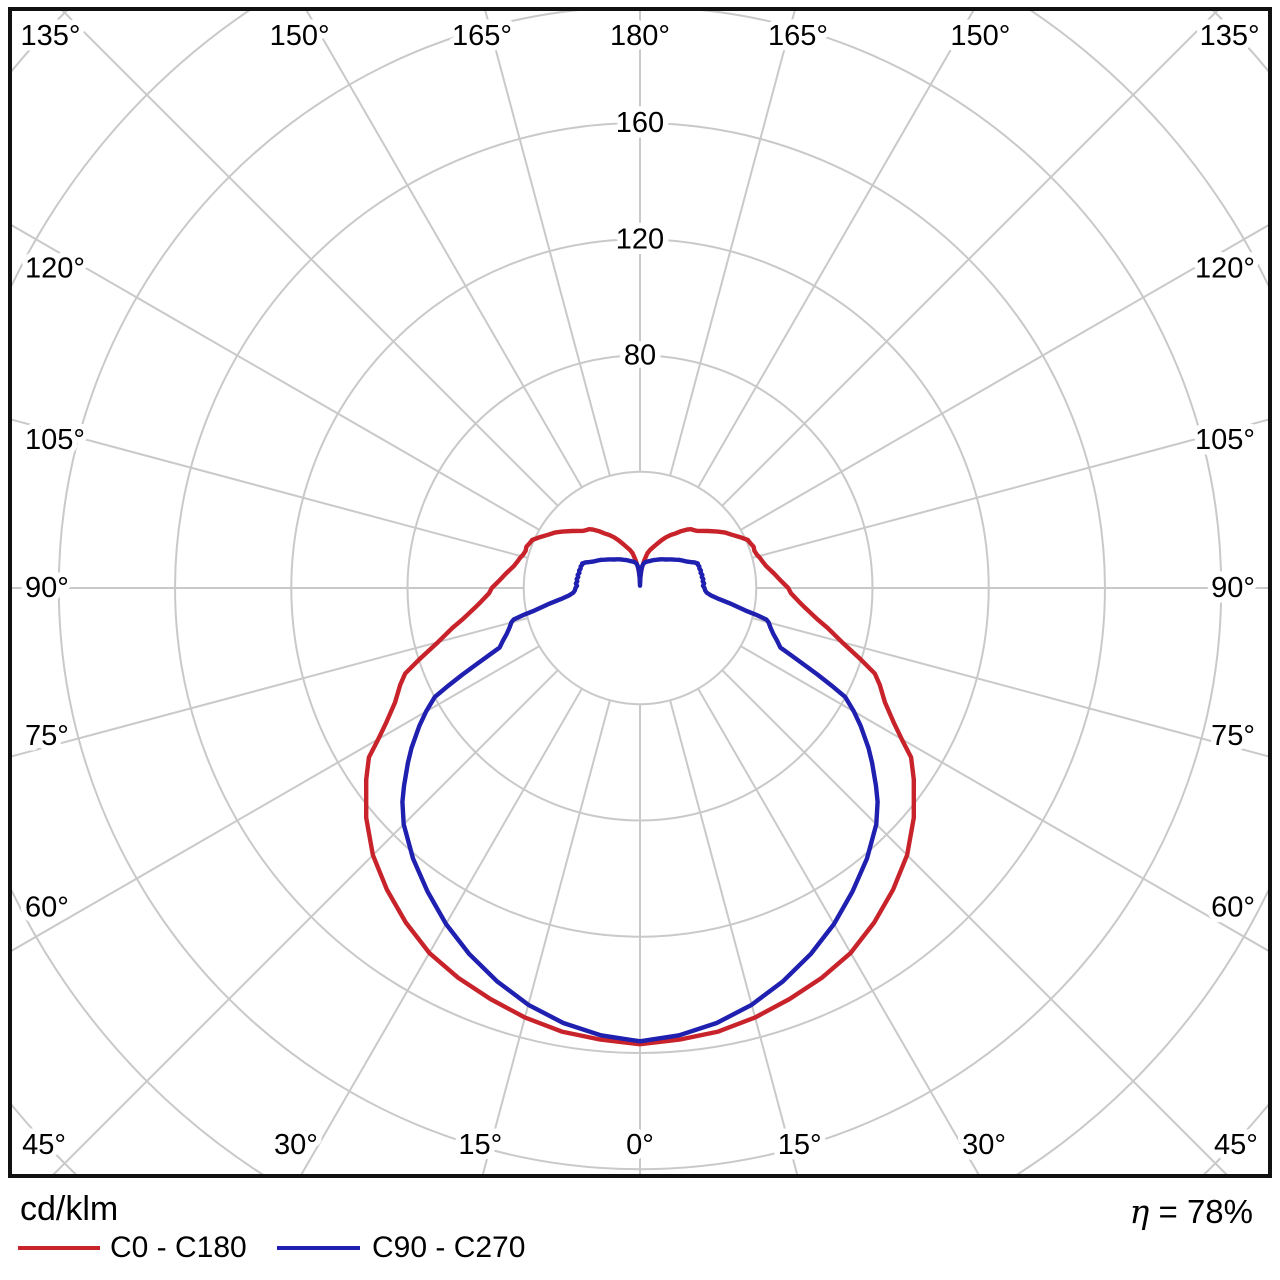 Image resolution: width=1280 pixels, height=1280 pixels. What do you see at coordinates (1225, 269) in the screenshot?
I see `angle-label-right-120: 120°` at bounding box center [1225, 269].